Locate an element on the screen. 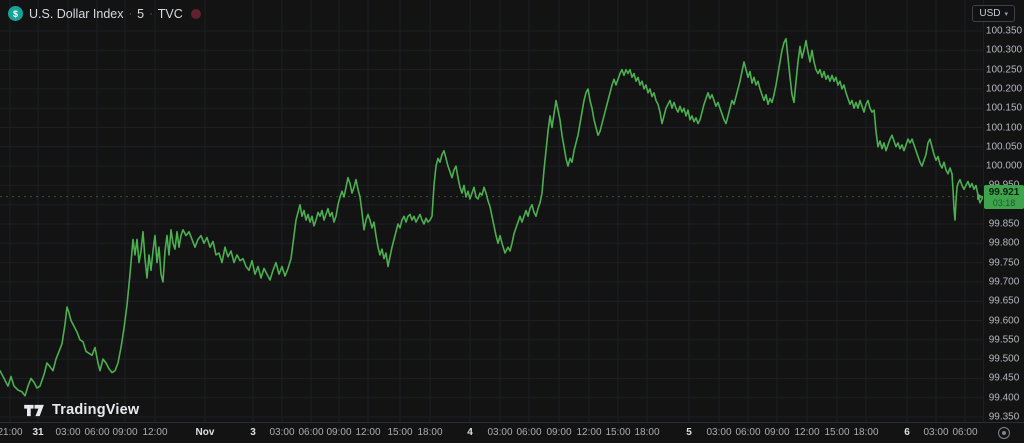 The height and width of the screenshot is (443, 1024). currency-selector-button: USD ▾ is located at coordinates (993, 13).